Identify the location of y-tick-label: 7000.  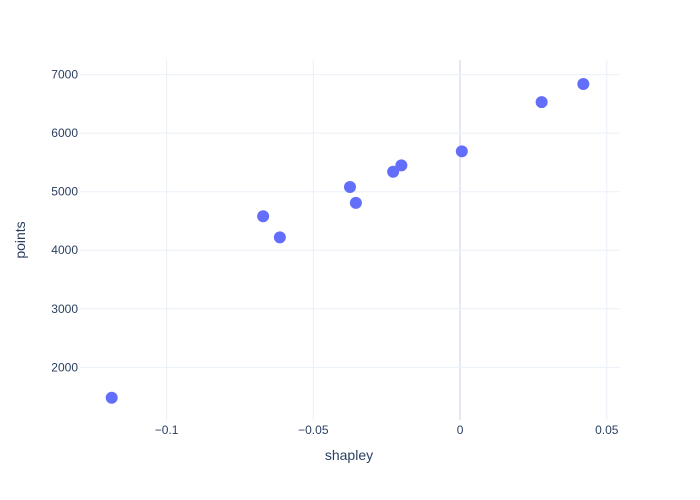
(64, 75).